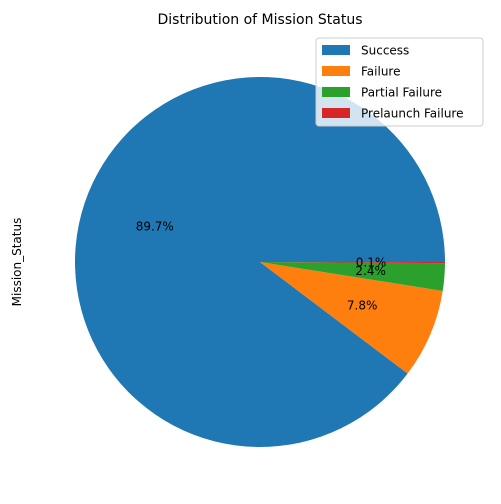 The height and width of the screenshot is (504, 501). Describe the element at coordinates (351, 318) in the screenshot. I see `pie-slice-failure` at that location.